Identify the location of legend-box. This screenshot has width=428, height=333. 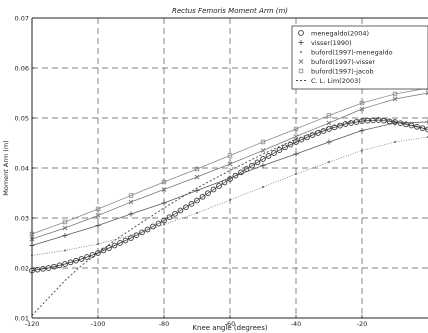
(359, 57).